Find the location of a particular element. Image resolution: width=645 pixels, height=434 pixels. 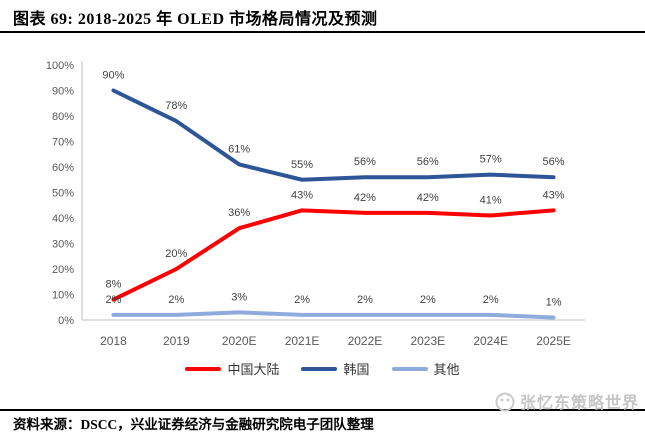

x-tick-label: 2022E is located at coordinates (365, 341).